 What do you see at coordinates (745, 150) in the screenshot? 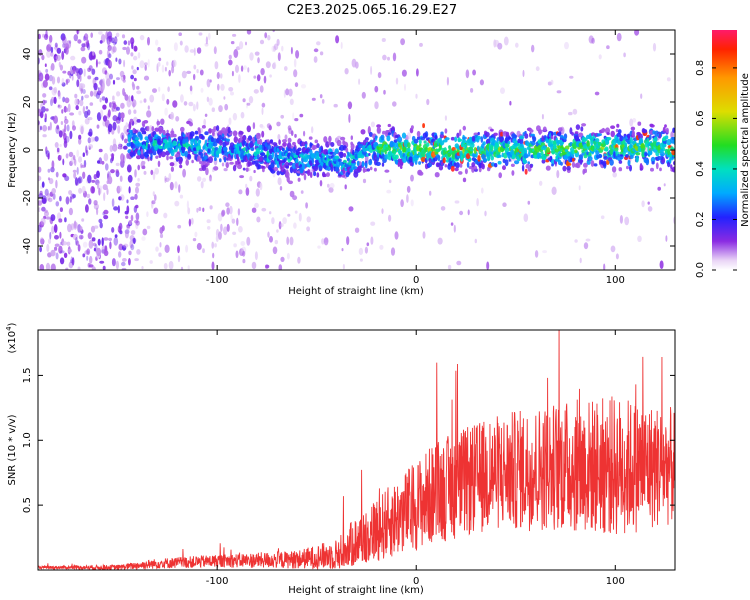
I see `colorbar-label: Normalized spectral amplitude` at bounding box center [745, 150].